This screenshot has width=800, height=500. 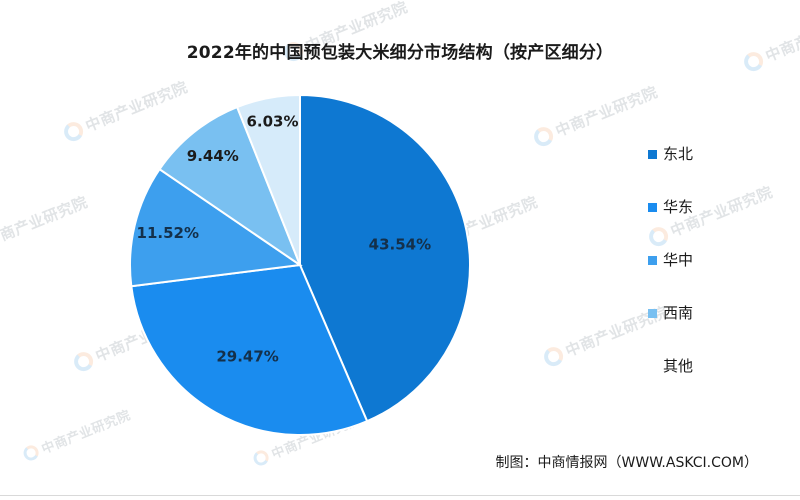 I want to click on pie-slice-value-label: 43.54%, so click(x=400, y=244).